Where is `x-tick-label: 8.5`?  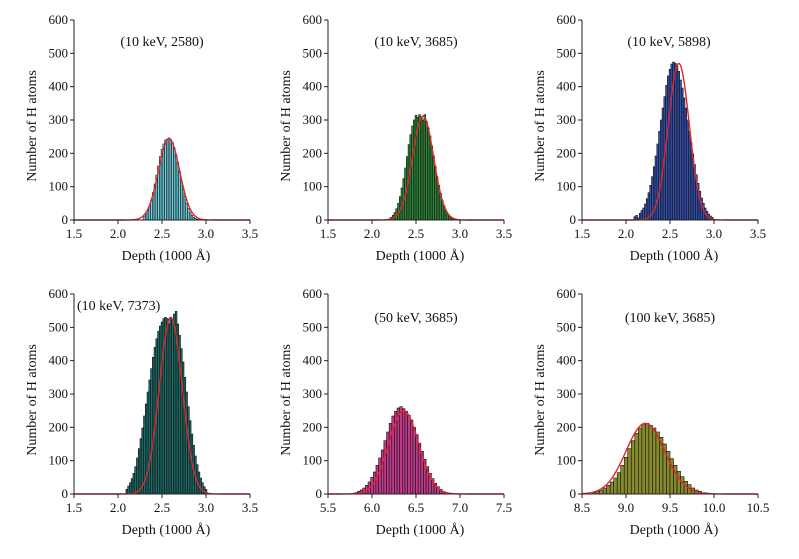
x-tick-label: 8.5 is located at coordinates (582, 507).